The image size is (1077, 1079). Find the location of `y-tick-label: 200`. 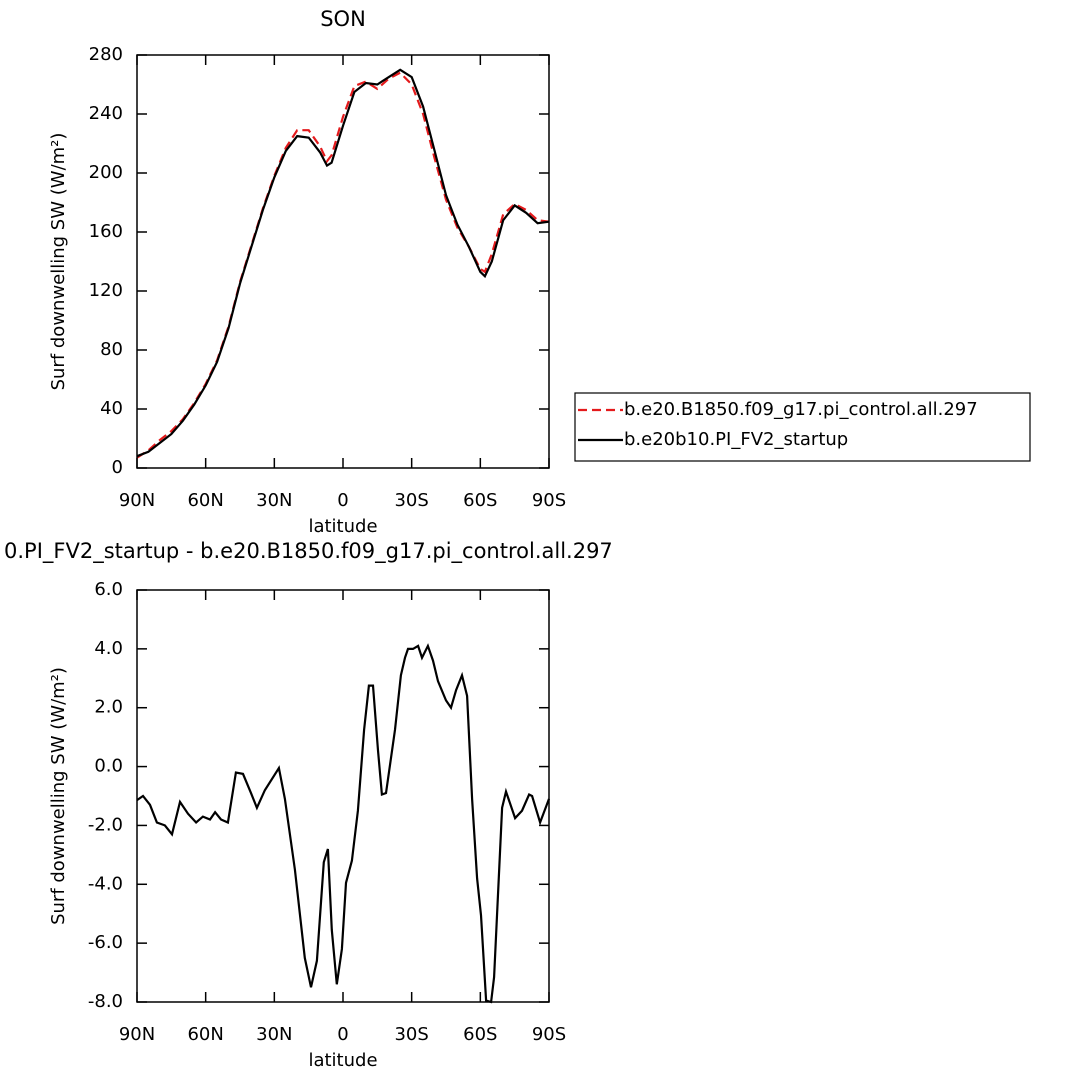

y-tick-label: 200 is located at coordinates (106, 172).